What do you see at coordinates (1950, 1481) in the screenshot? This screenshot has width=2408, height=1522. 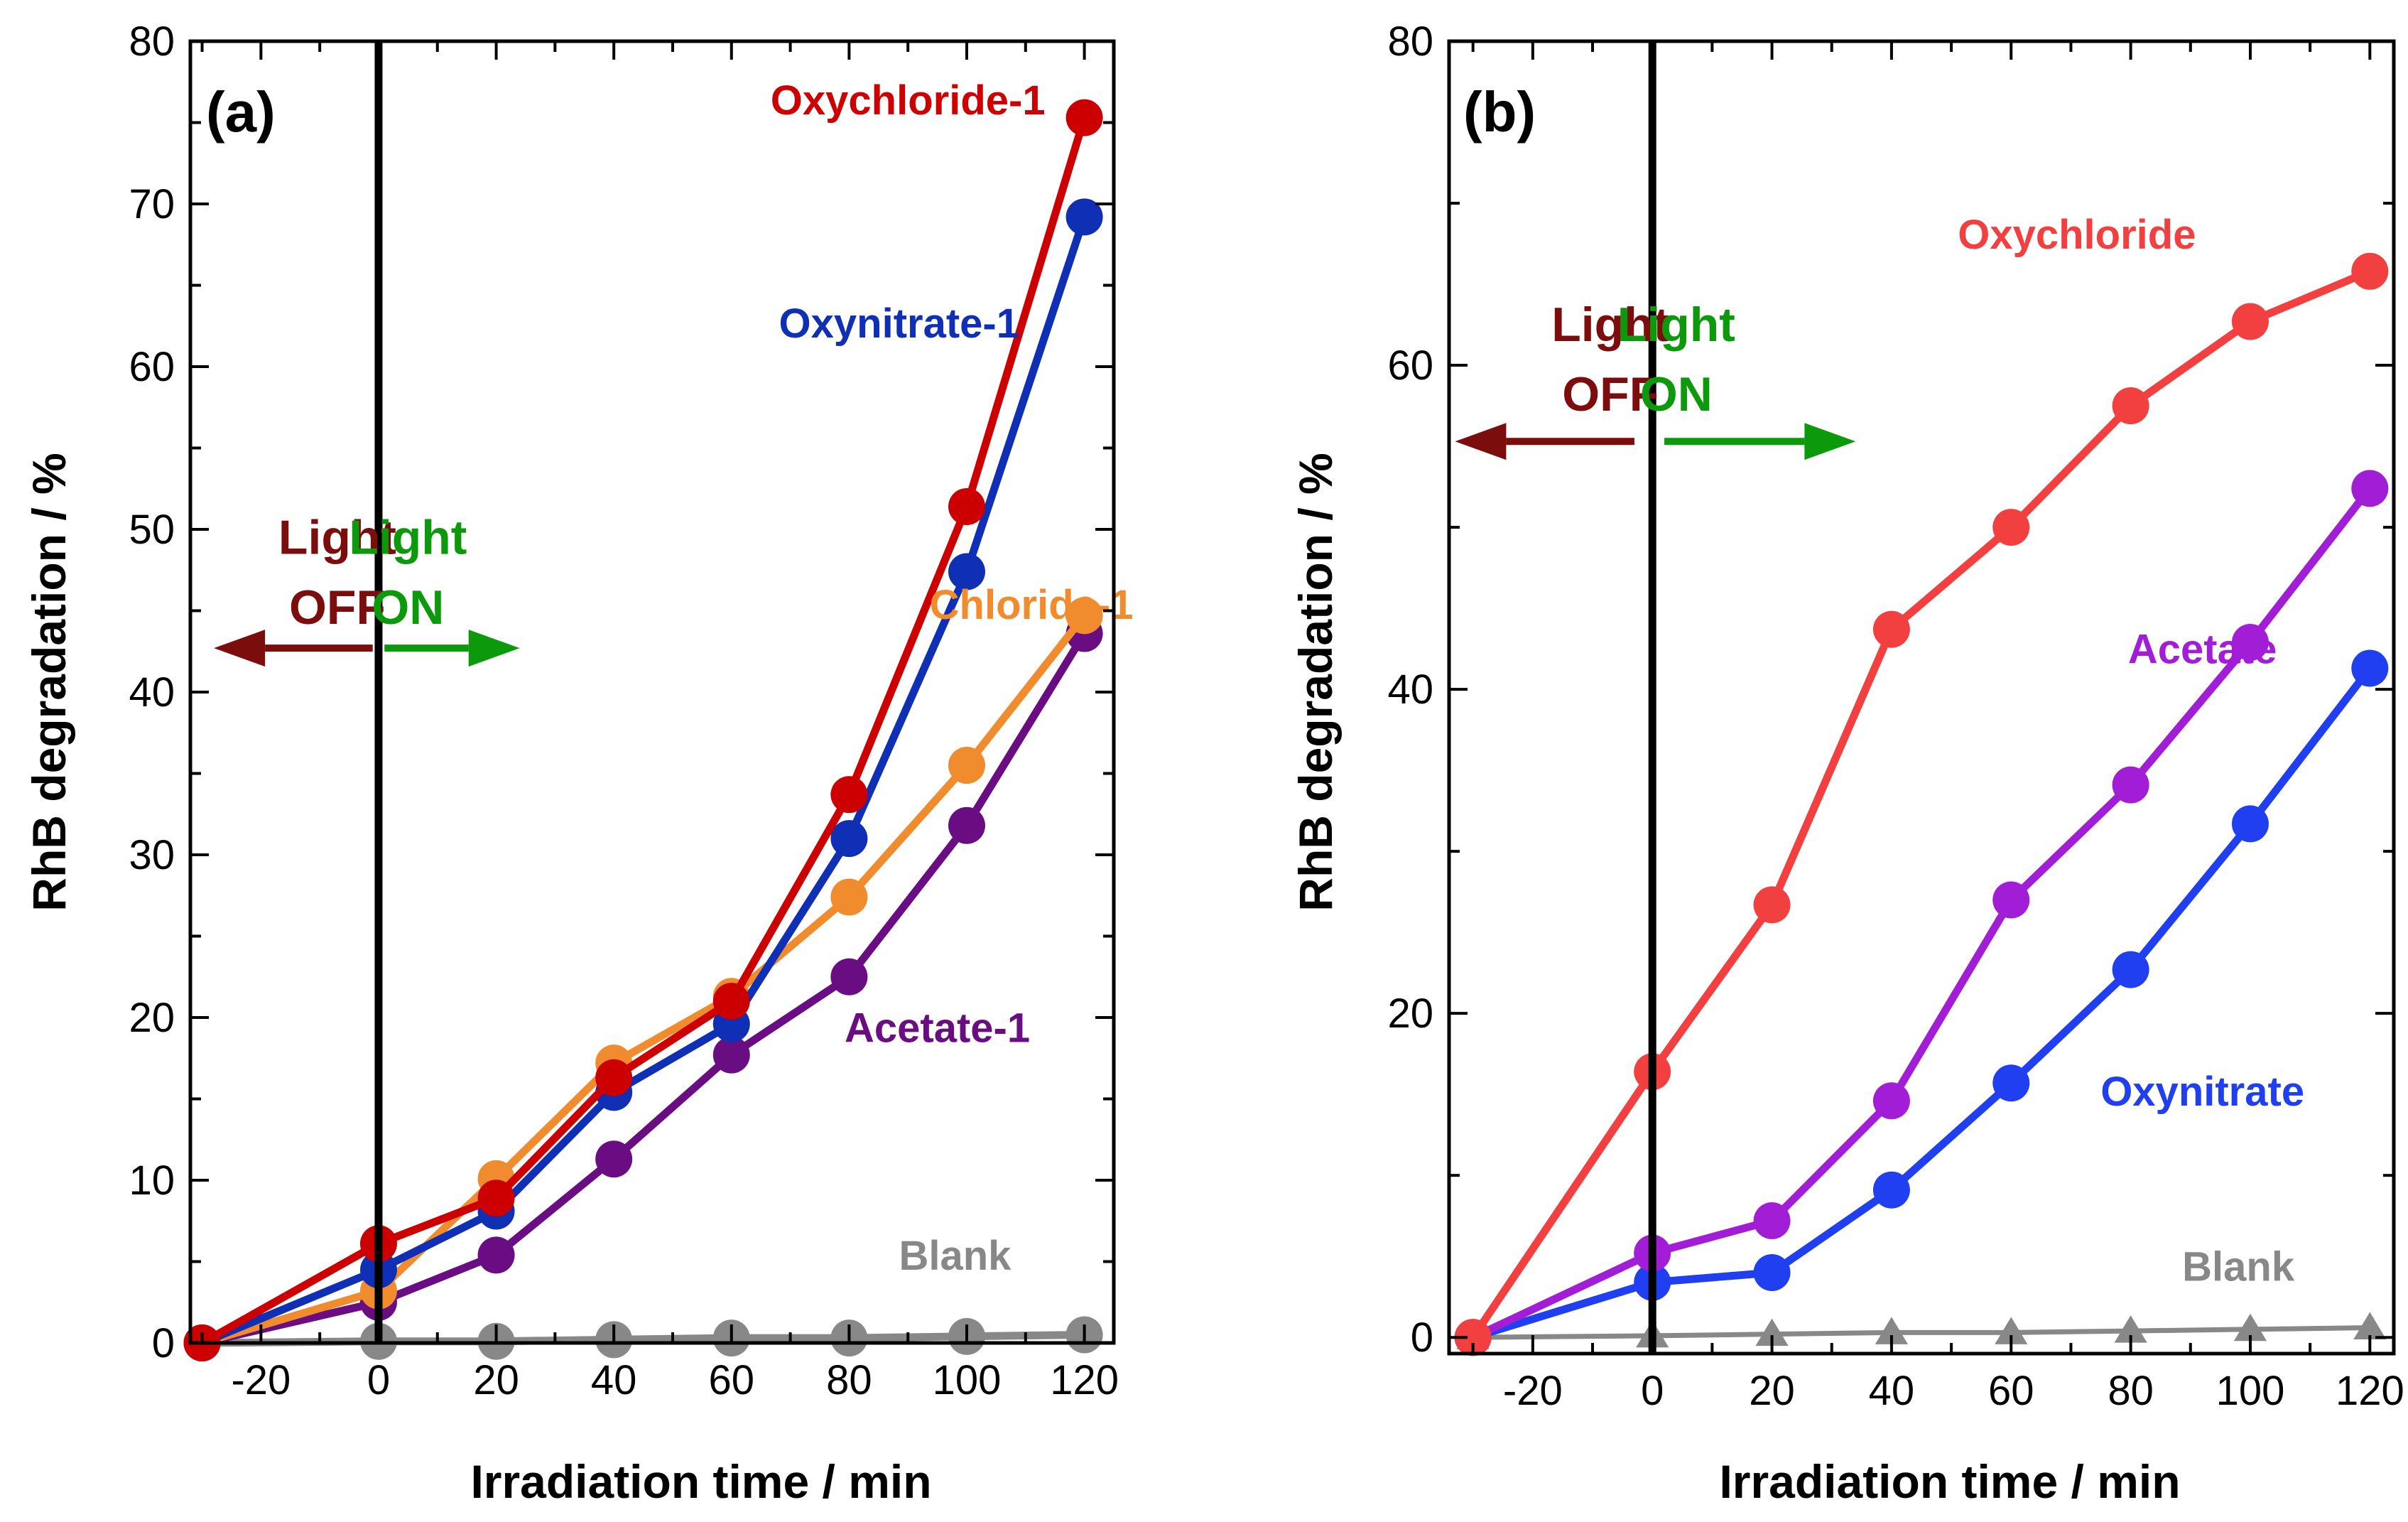 I see `panel-b-x-axis-title: Irradiation time / min` at bounding box center [1950, 1481].